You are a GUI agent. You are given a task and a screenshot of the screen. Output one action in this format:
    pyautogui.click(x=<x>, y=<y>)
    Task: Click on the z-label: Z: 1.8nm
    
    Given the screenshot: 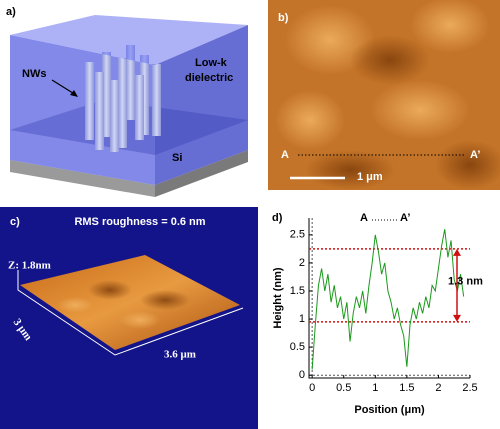 What is the action you would take?
    pyautogui.click(x=29, y=266)
    